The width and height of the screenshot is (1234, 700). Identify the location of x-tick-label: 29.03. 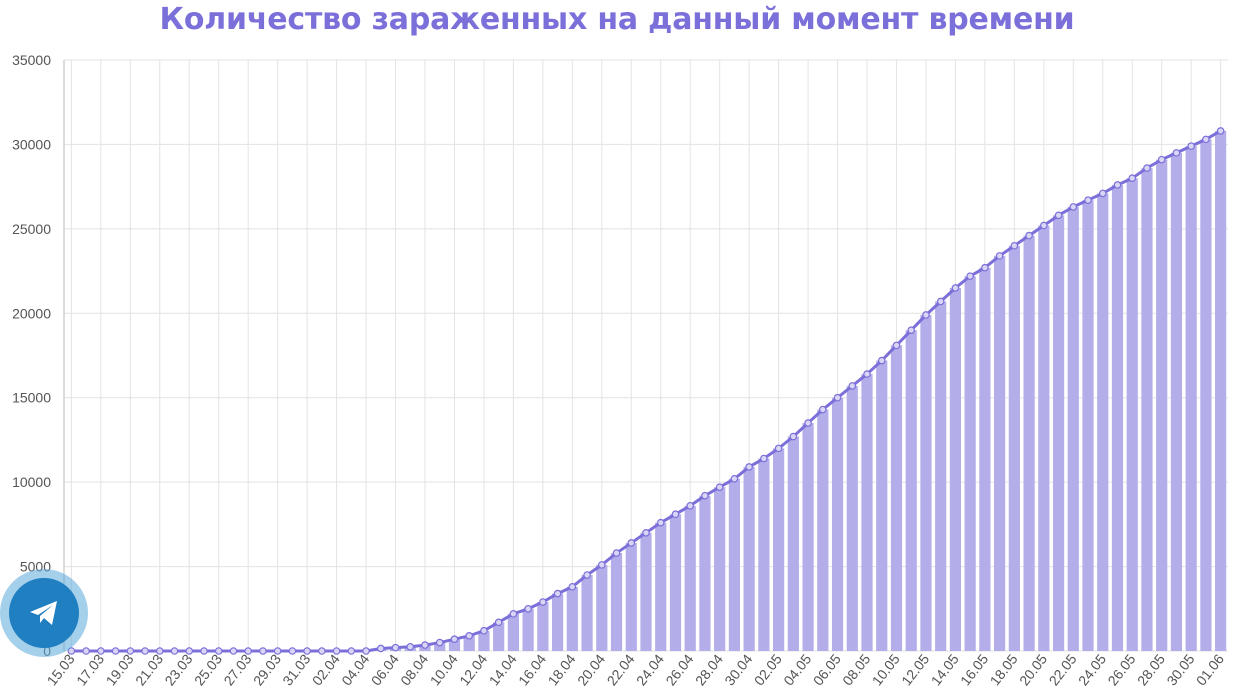
(267, 670).